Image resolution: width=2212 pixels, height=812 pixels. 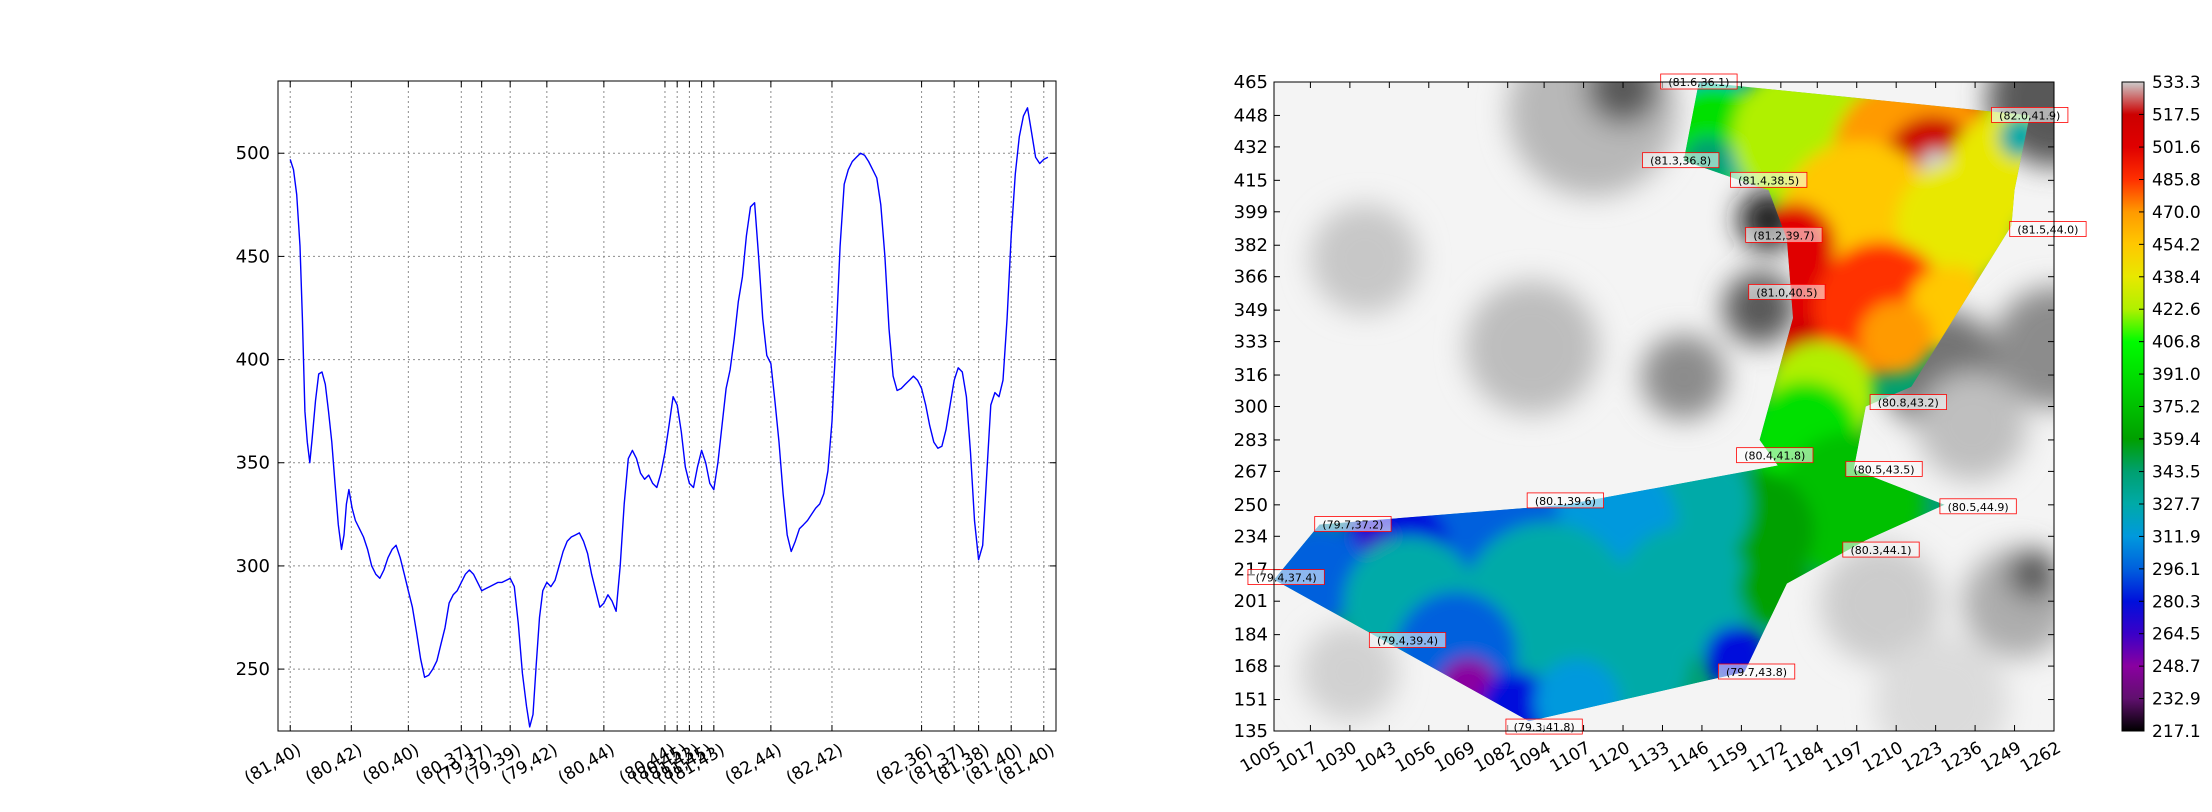 I want to click on point-label: (82.0,41.9), so click(x=2030, y=115).